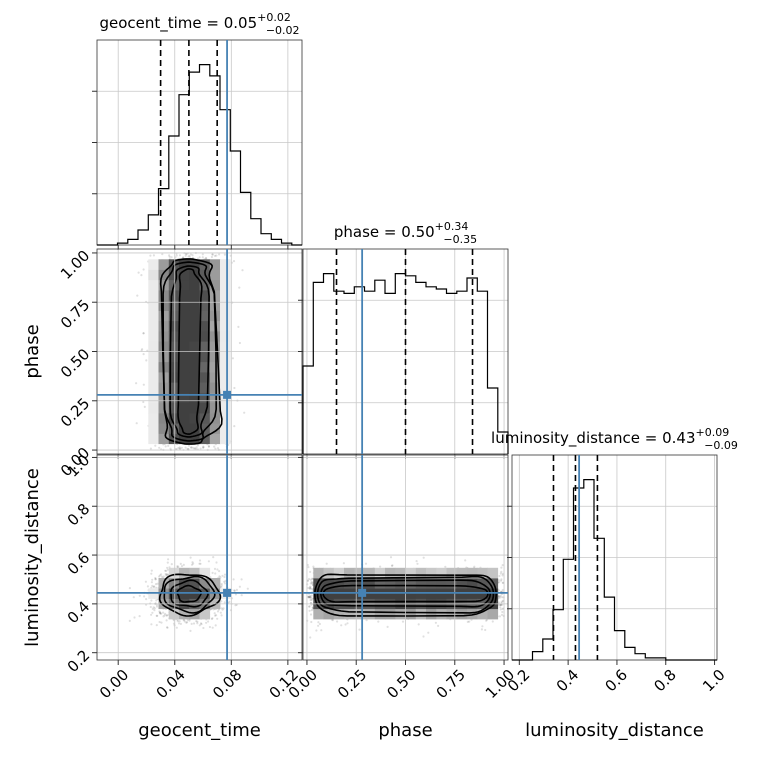 The width and height of the screenshot is (760, 760). Describe the element at coordinates (227, 592) in the screenshot. I see `truth-marker` at that location.